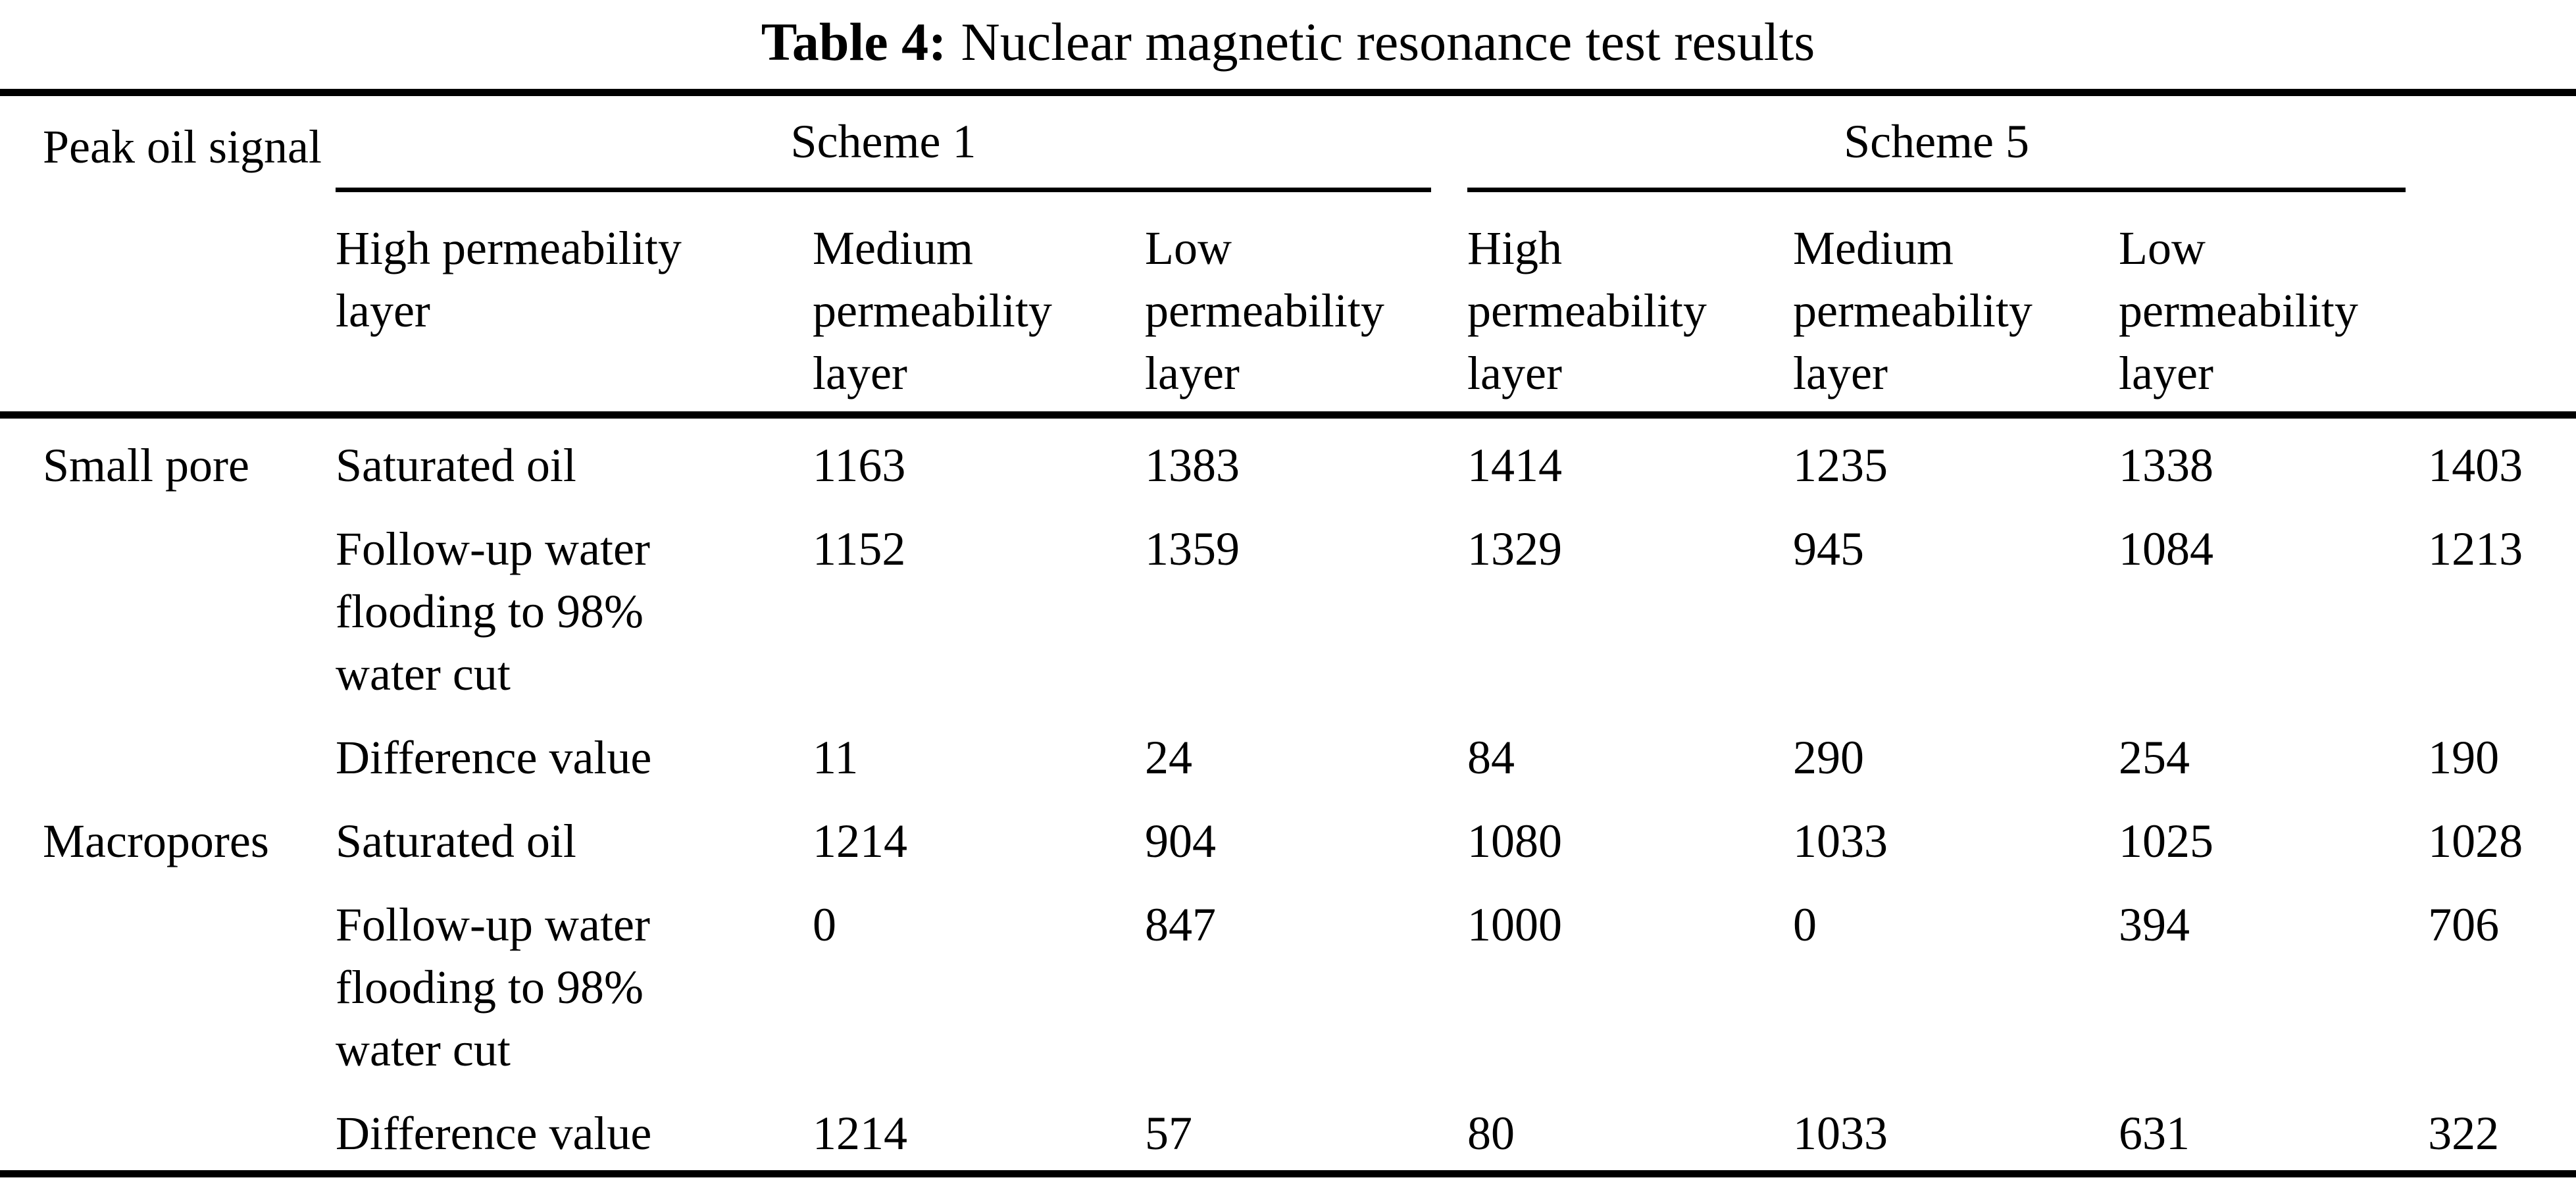 This screenshot has width=2576, height=1184. I want to click on row-group-label: Small pore, so click(146, 465).